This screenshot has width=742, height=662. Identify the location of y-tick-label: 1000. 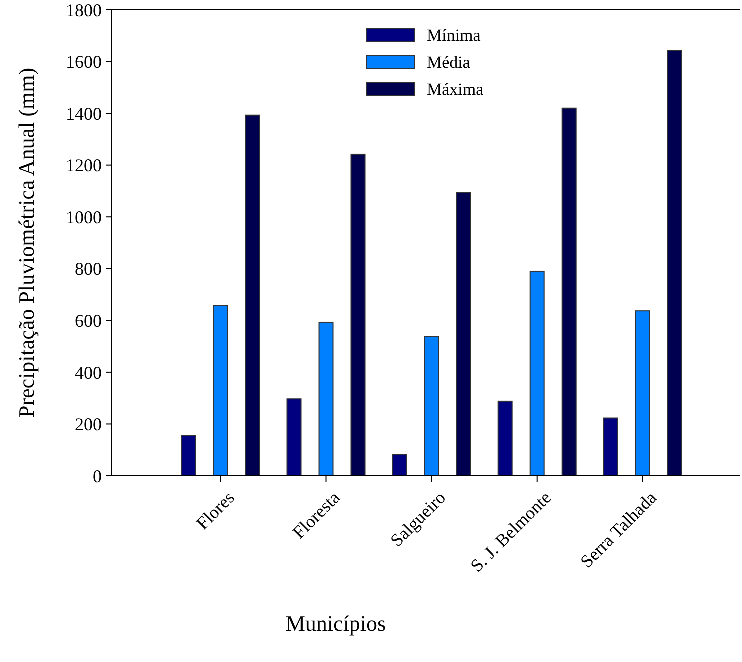
(84, 217).